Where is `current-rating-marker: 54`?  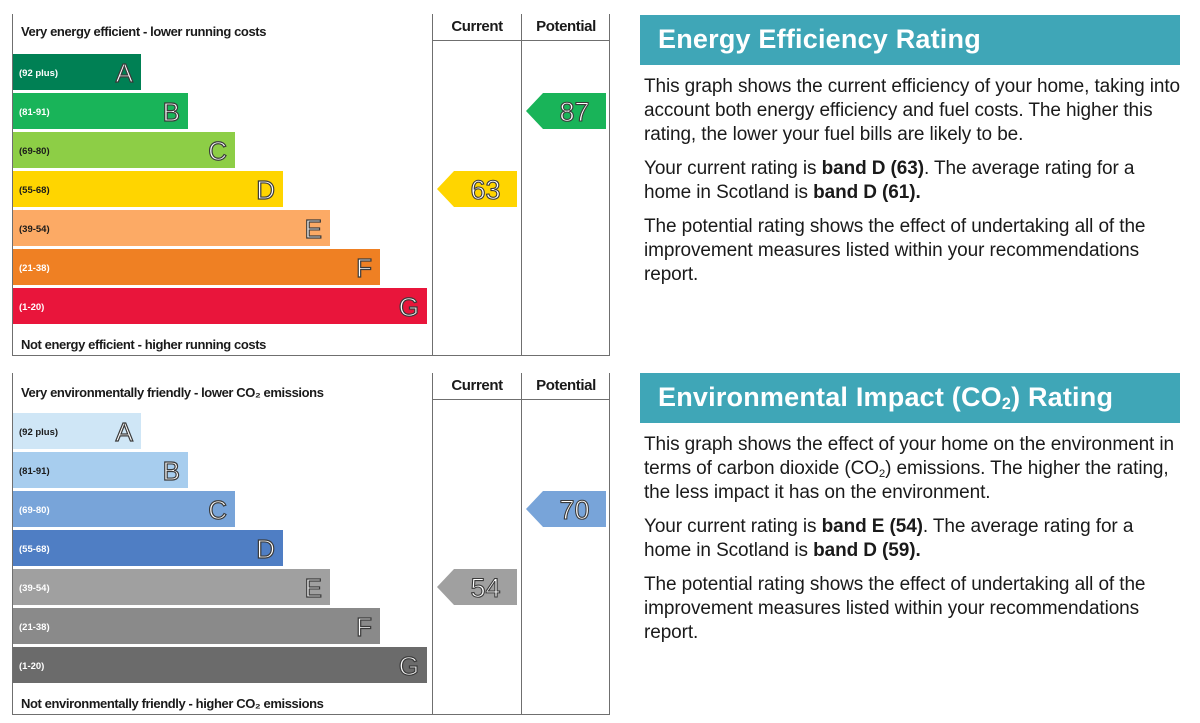
current-rating-marker: 54 is located at coordinates (477, 587).